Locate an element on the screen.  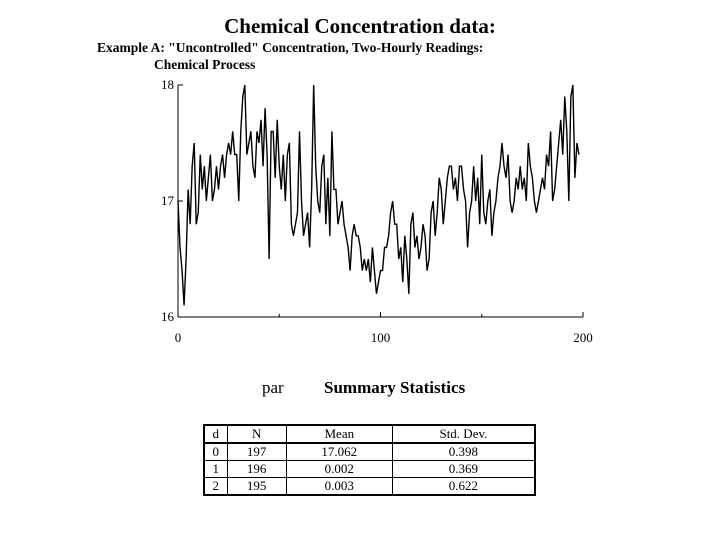
y-tick-label: 18 is located at coordinates (167, 84).